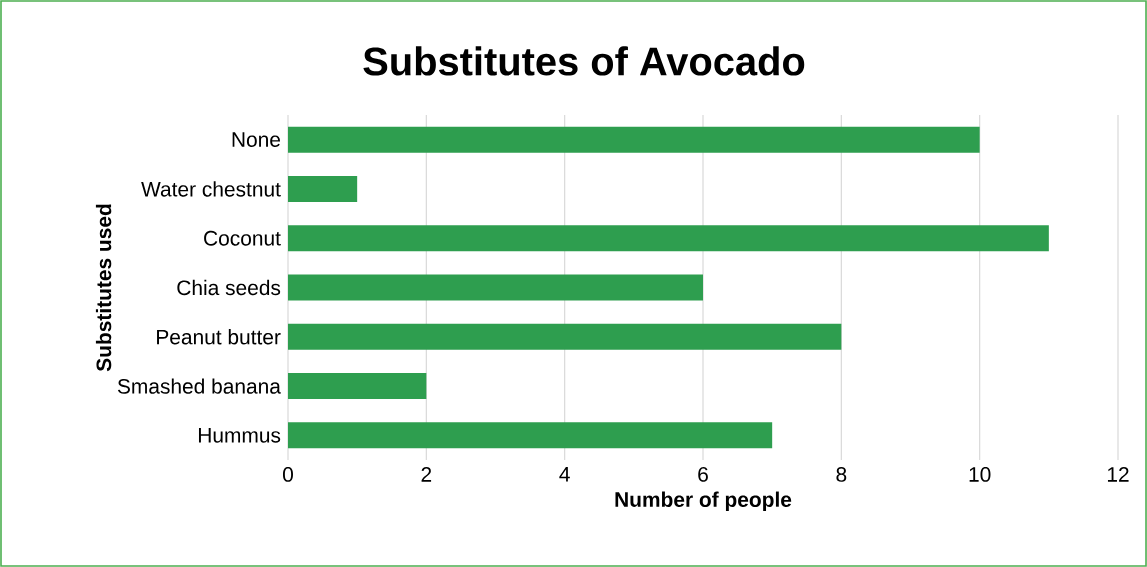 The height and width of the screenshot is (567, 1147). I want to click on chart-title: Substitutes of Avocado, so click(584, 61).